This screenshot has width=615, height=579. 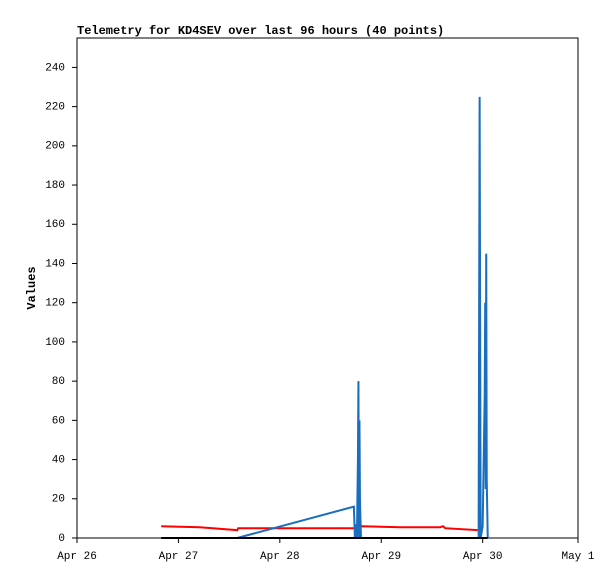 What do you see at coordinates (319, 528) in the screenshot?
I see `series-line` at bounding box center [319, 528].